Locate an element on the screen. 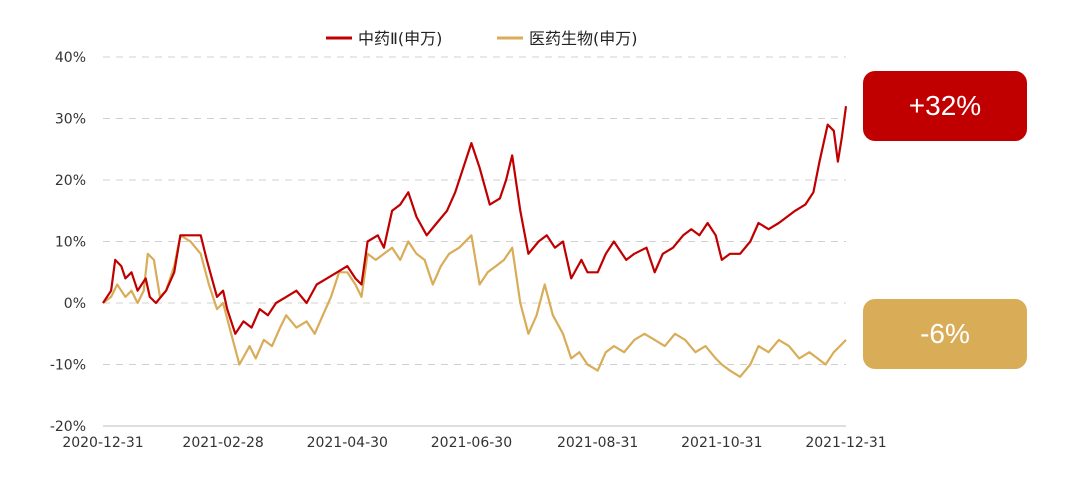  y-tick-label: -10% is located at coordinates (68, 366).